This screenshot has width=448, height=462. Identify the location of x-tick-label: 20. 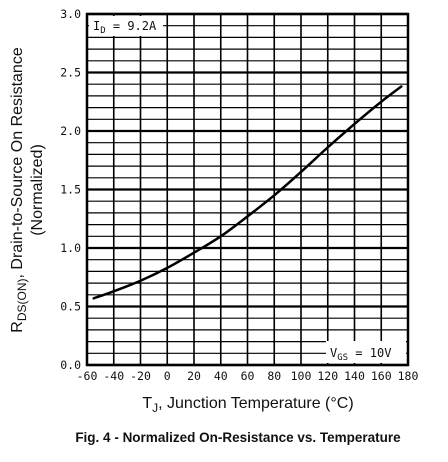
(194, 376).